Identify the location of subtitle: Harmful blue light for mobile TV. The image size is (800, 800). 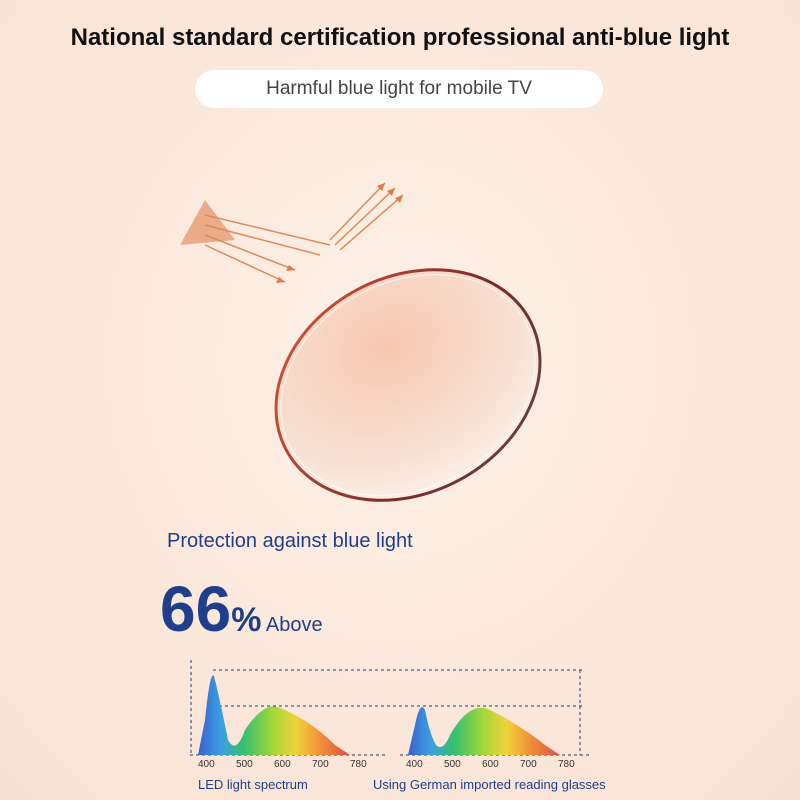
(399, 88).